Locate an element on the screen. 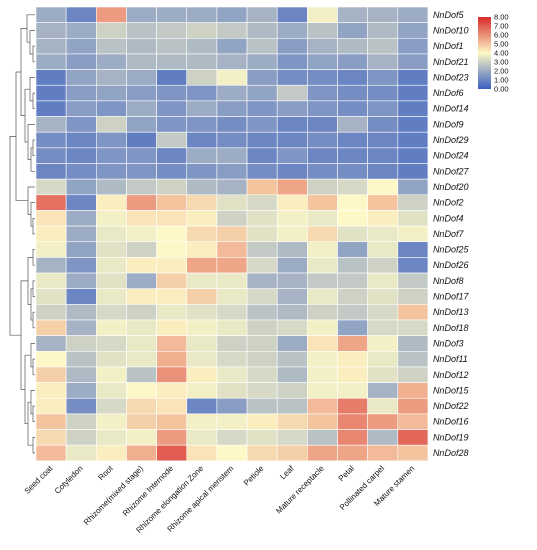 The height and width of the screenshot is (550, 537). column-label-4: Rhizome(mixed stage) is located at coordinates (113, 495).